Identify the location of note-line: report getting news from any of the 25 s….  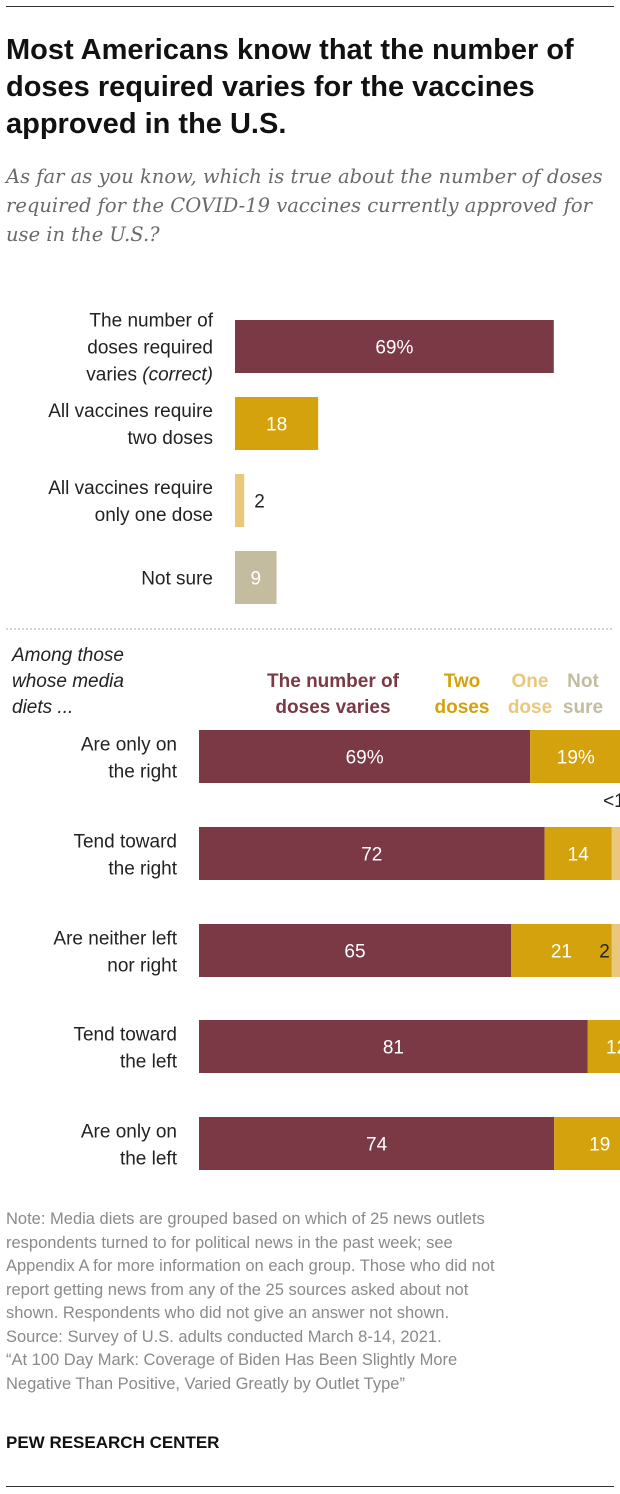
(237, 1289).